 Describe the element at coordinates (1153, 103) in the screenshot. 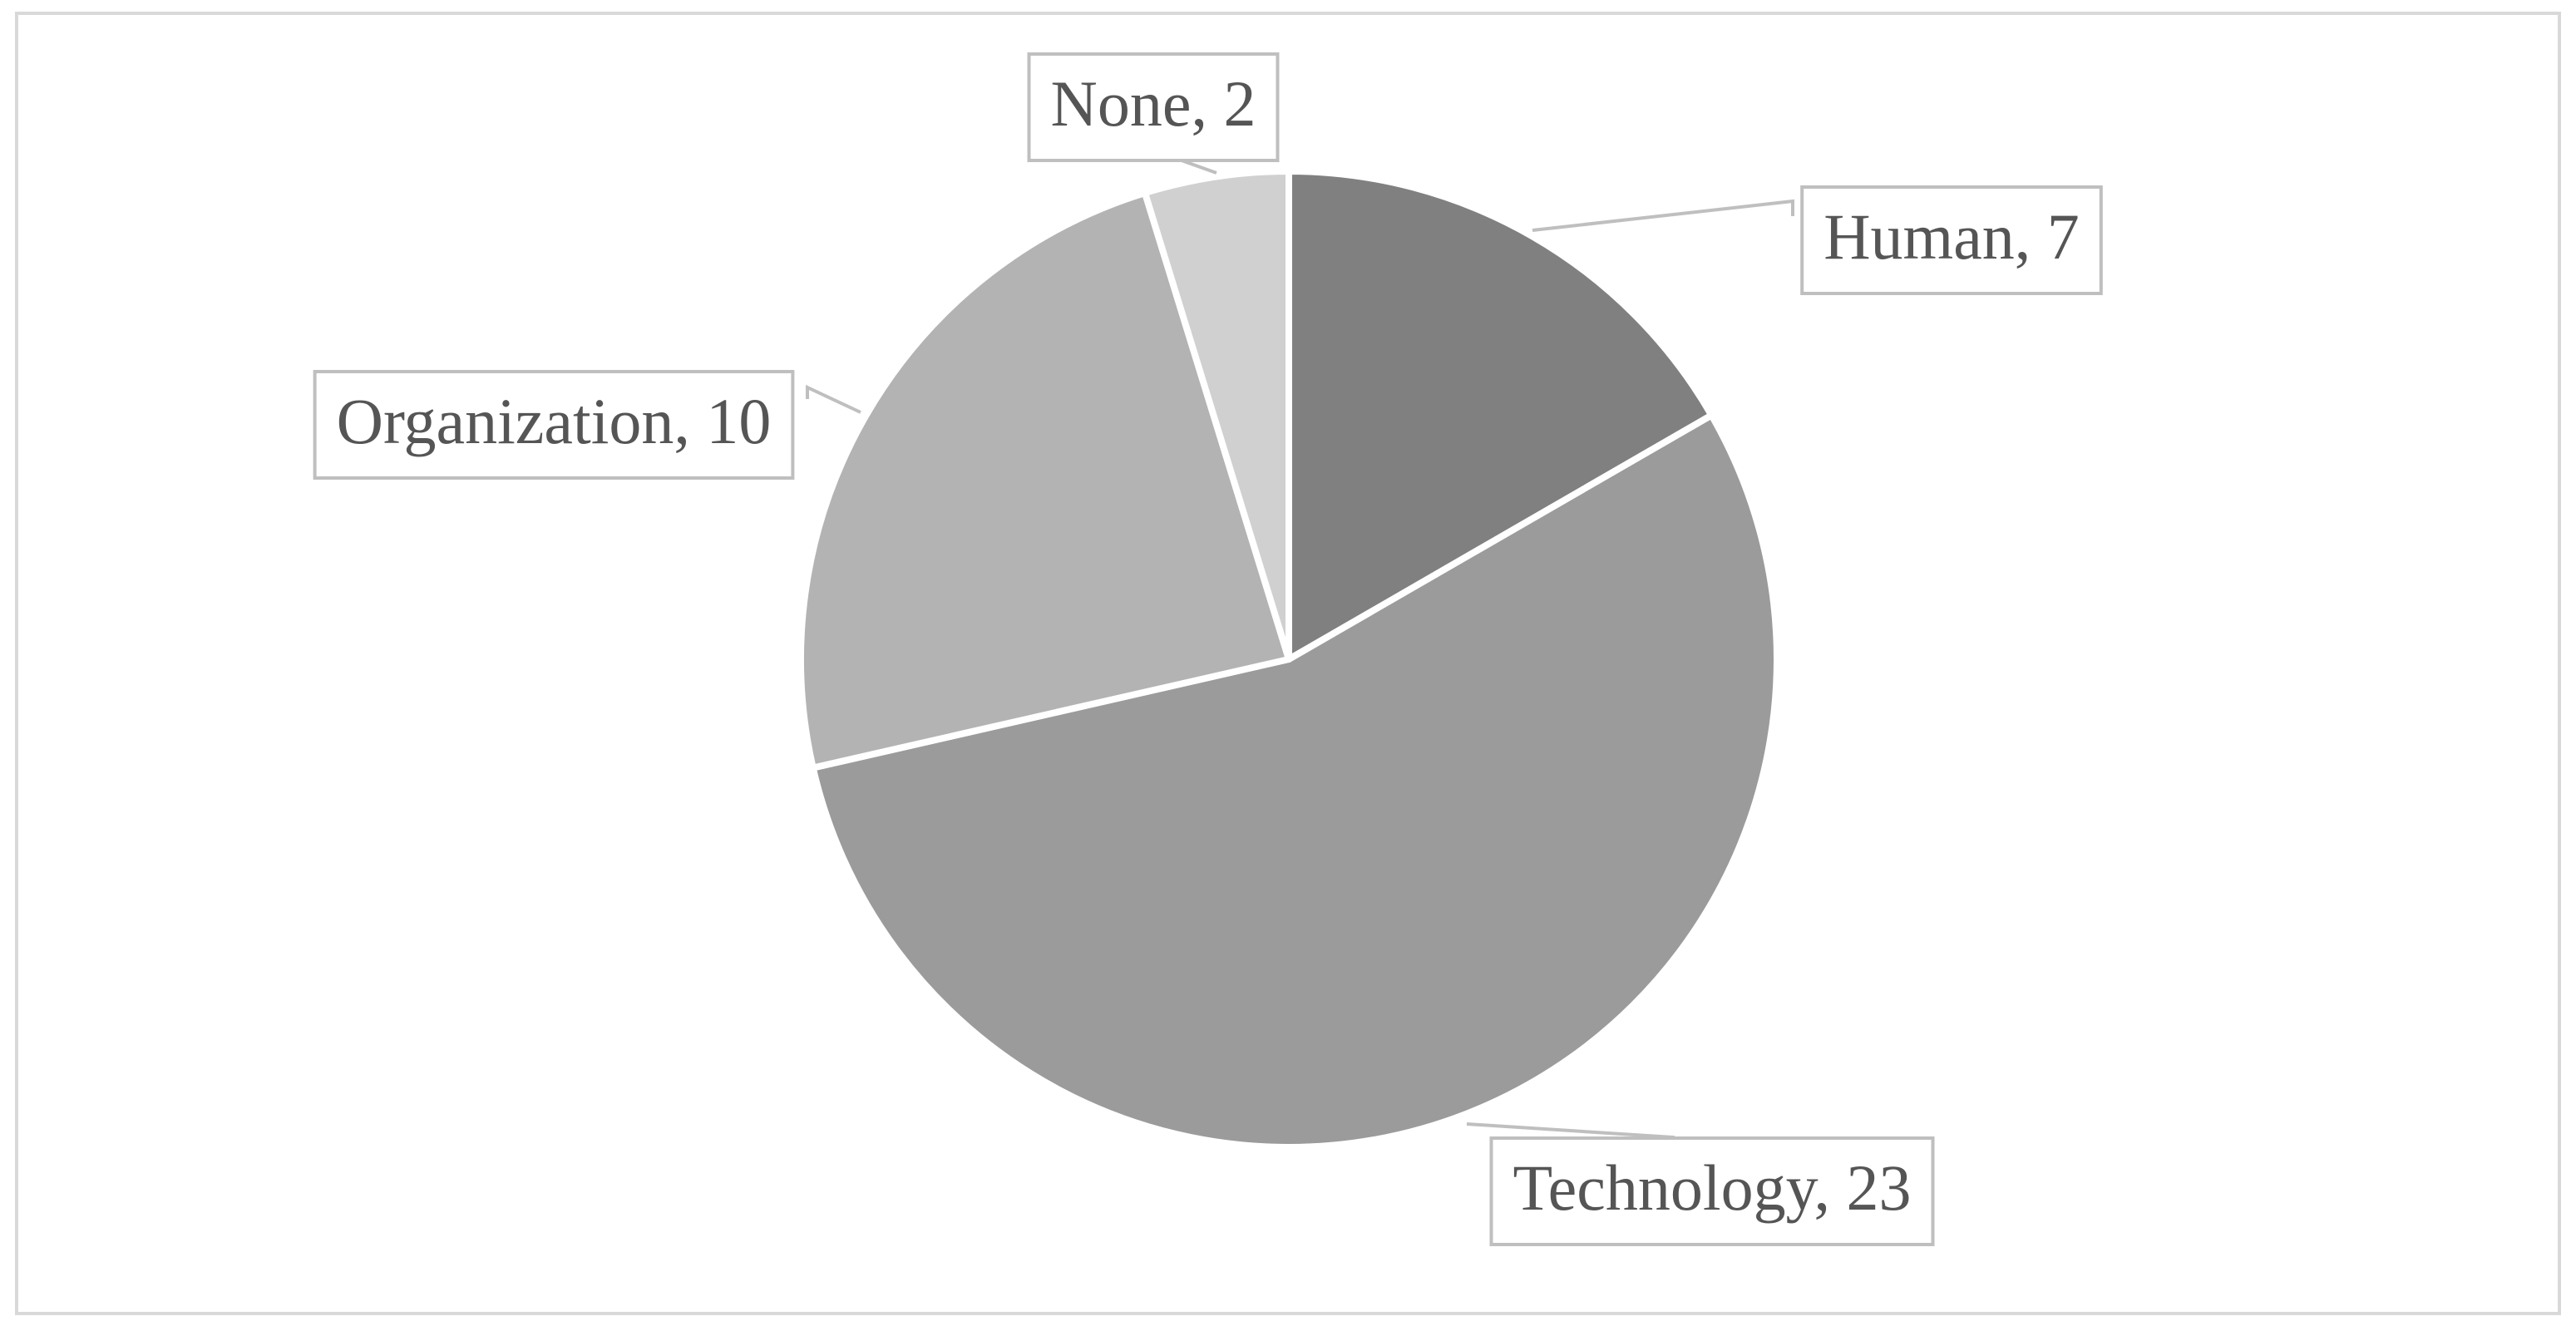

I see `data-label: None, 2` at that location.